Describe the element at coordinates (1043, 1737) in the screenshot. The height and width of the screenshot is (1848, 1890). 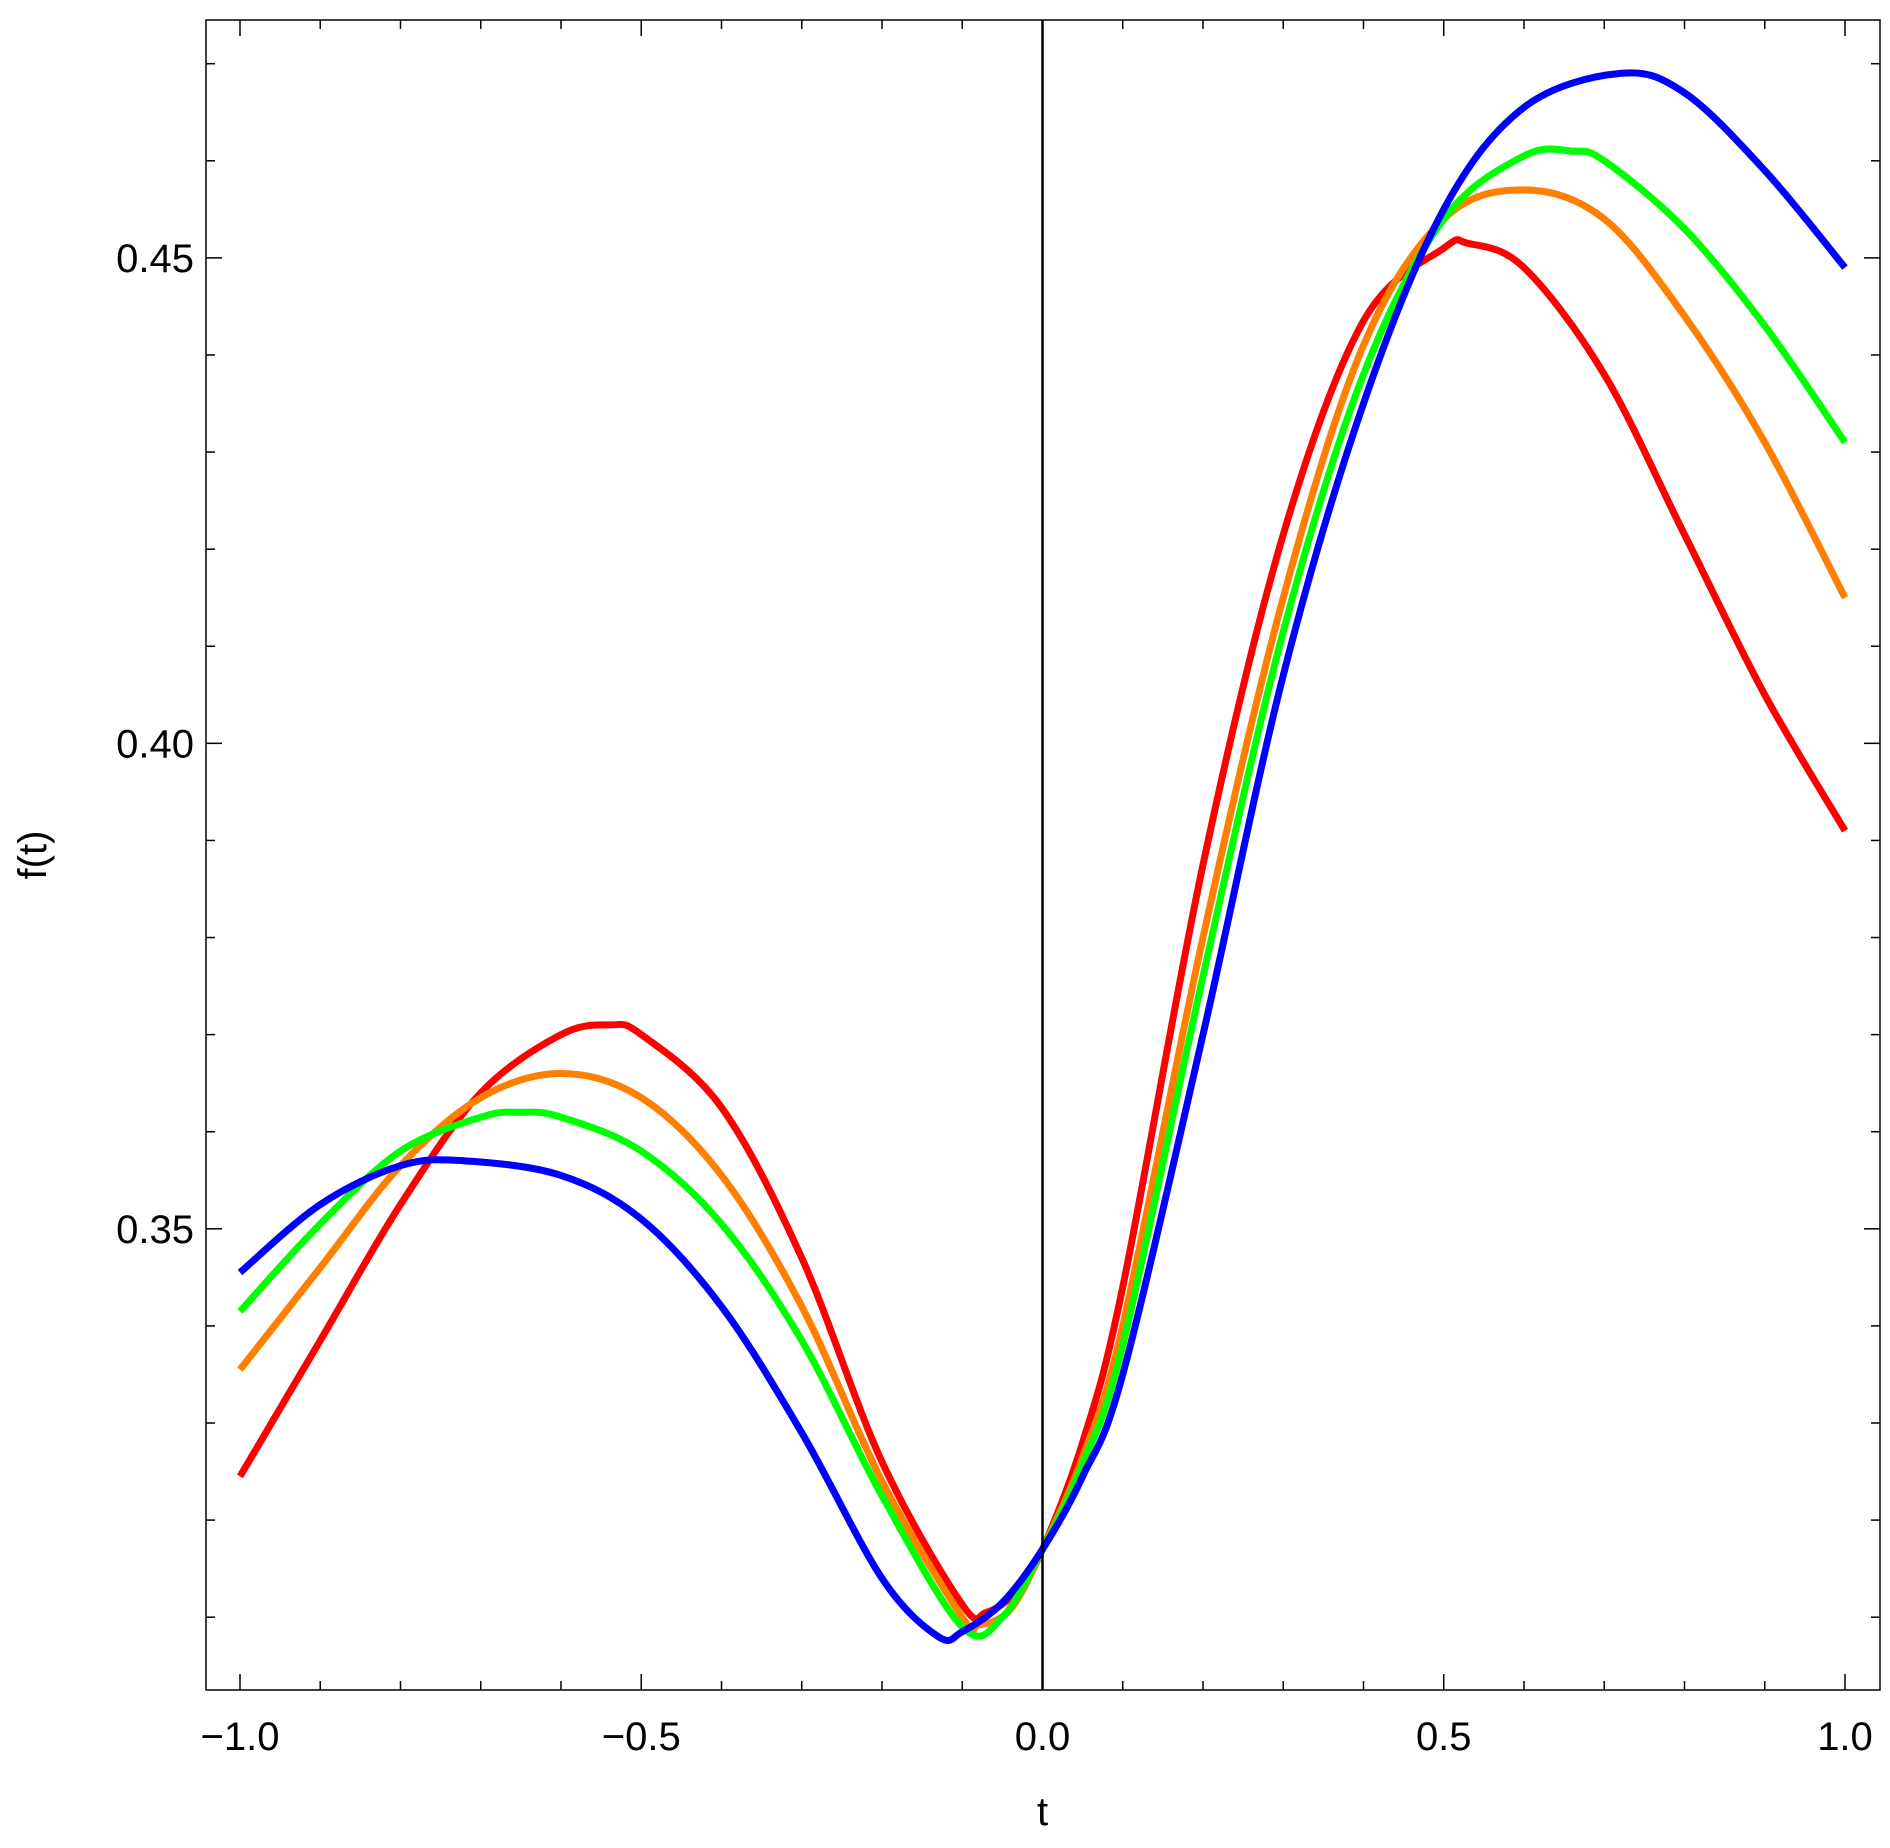
I see `x-tick-label: 0.0` at that location.